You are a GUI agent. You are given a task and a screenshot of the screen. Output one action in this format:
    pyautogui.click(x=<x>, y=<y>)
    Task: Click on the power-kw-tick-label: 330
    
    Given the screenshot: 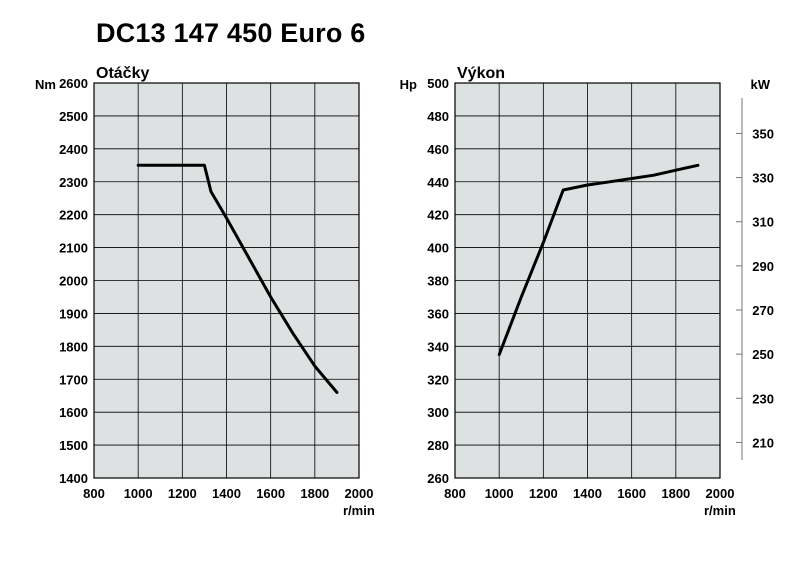 What is the action you would take?
    pyautogui.click(x=763, y=178)
    